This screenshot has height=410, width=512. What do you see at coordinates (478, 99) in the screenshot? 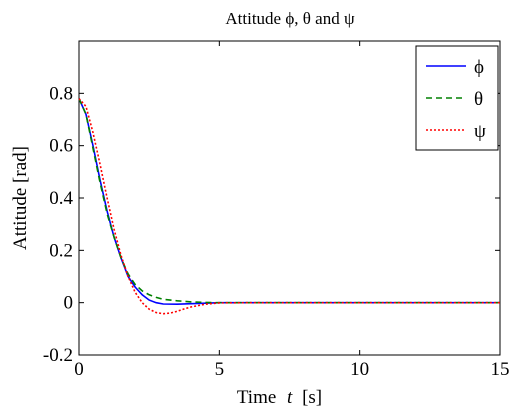
I see `legend-label: θ` at bounding box center [478, 99].